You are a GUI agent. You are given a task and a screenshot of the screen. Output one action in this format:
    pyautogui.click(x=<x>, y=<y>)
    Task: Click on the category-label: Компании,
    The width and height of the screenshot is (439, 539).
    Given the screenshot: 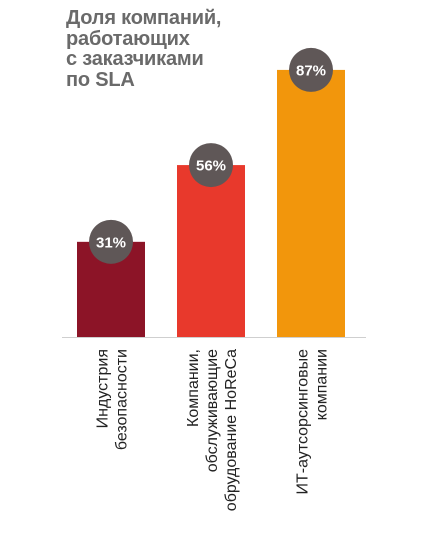 What is the action you would take?
    pyautogui.click(x=193, y=388)
    